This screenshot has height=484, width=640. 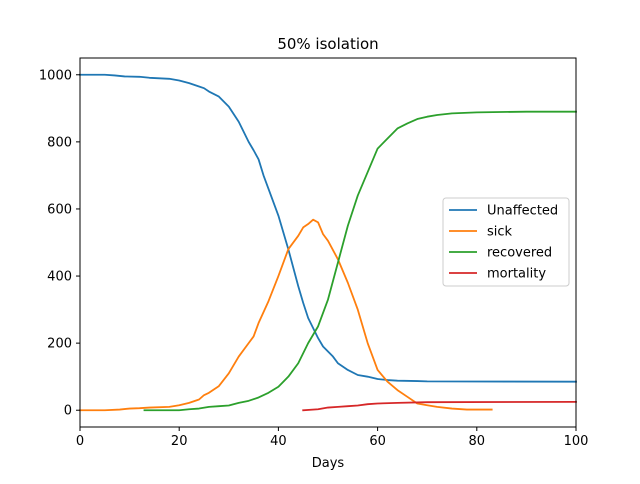 What do you see at coordinates (68, 411) in the screenshot?
I see `y-tick-label: 0` at bounding box center [68, 411].